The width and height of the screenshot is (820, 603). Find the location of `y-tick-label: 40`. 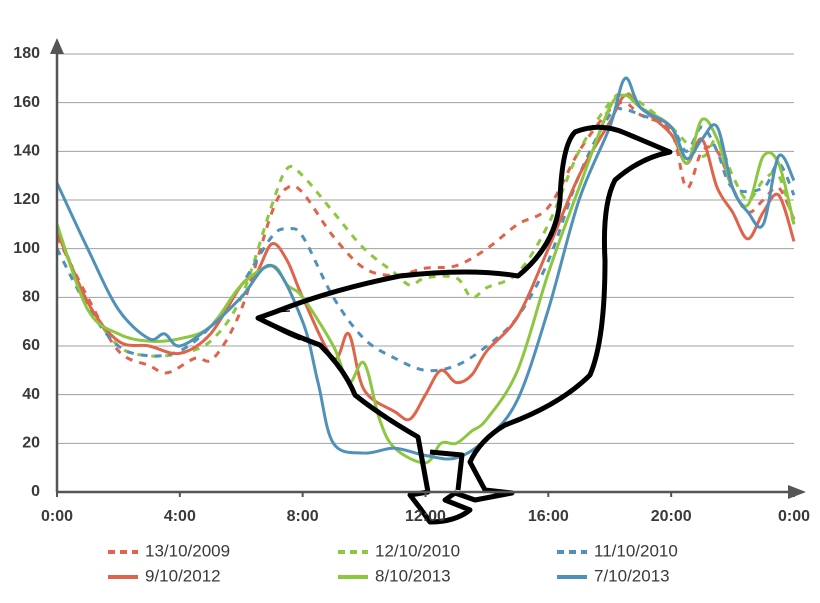

y-tick-label: 40 is located at coordinates (31, 394).